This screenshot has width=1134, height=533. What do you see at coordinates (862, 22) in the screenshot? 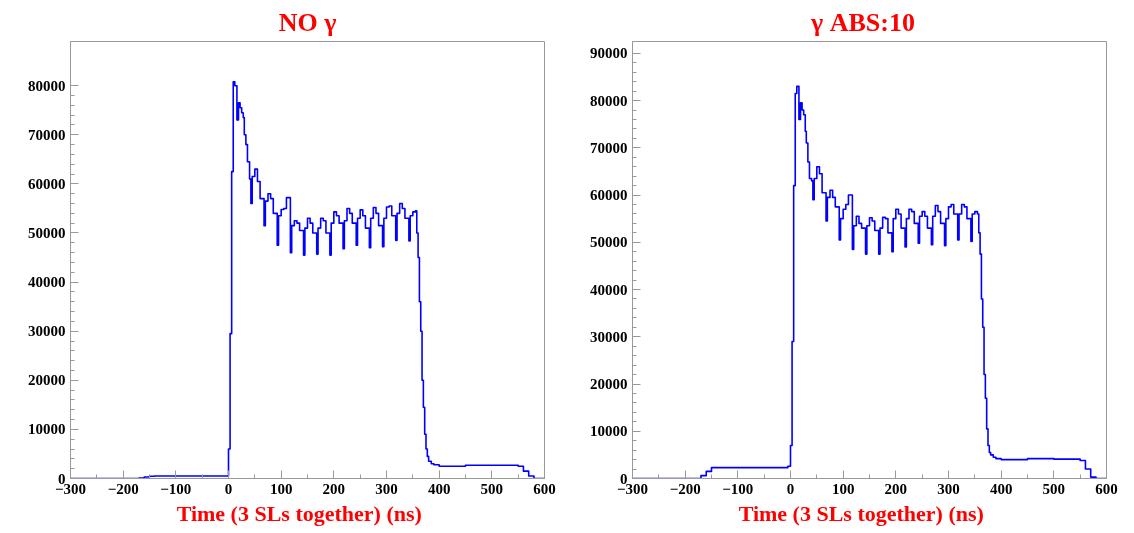
I see `chart-title: γ ABS:10` at bounding box center [862, 22].